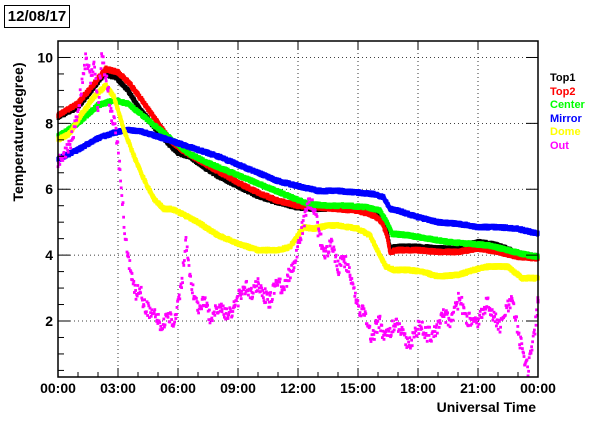  I want to click on date-label: 12/08/17, so click(37, 16).